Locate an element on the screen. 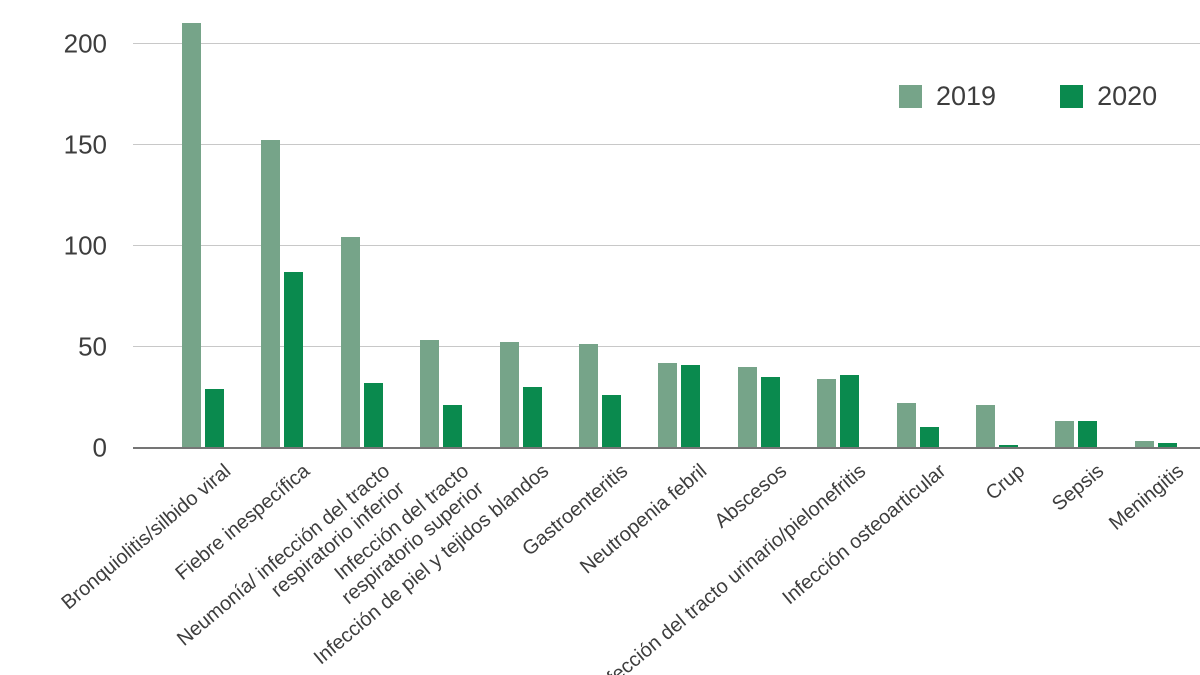 Image resolution: width=1200 pixels, height=675 pixels. y-tick-label-0: 0 is located at coordinates (99, 446).